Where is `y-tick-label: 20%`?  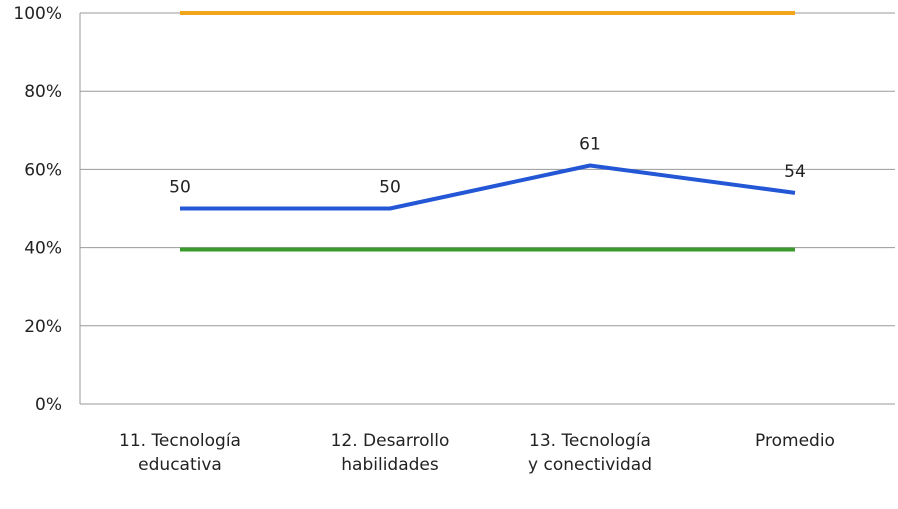 y-tick-label: 20% is located at coordinates (43, 327).